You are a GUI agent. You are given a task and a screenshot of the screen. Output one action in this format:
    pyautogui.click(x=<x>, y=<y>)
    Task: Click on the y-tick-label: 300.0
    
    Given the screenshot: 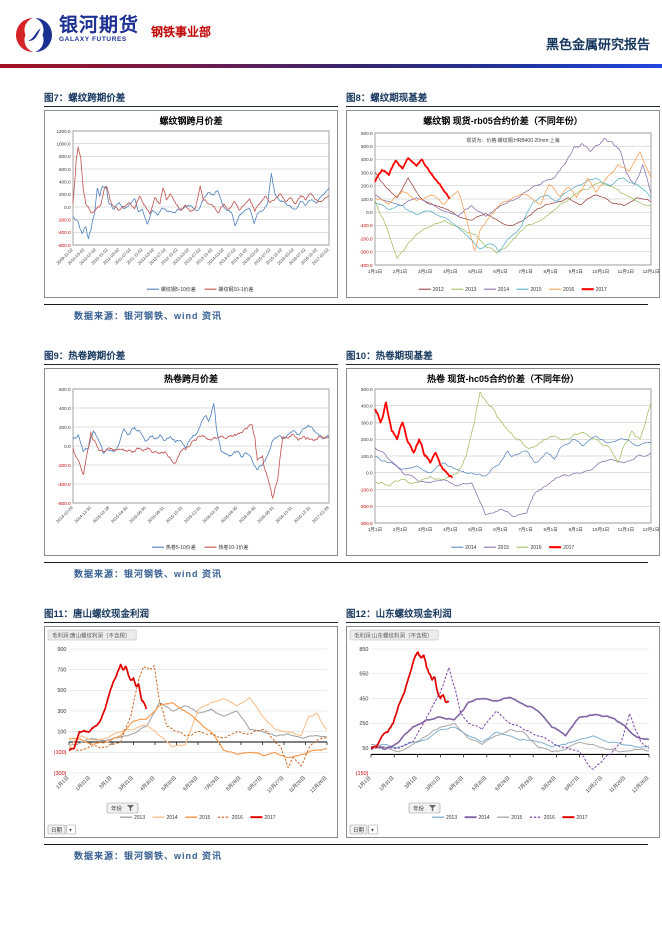 What is the action you would take?
    pyautogui.click(x=367, y=422)
    